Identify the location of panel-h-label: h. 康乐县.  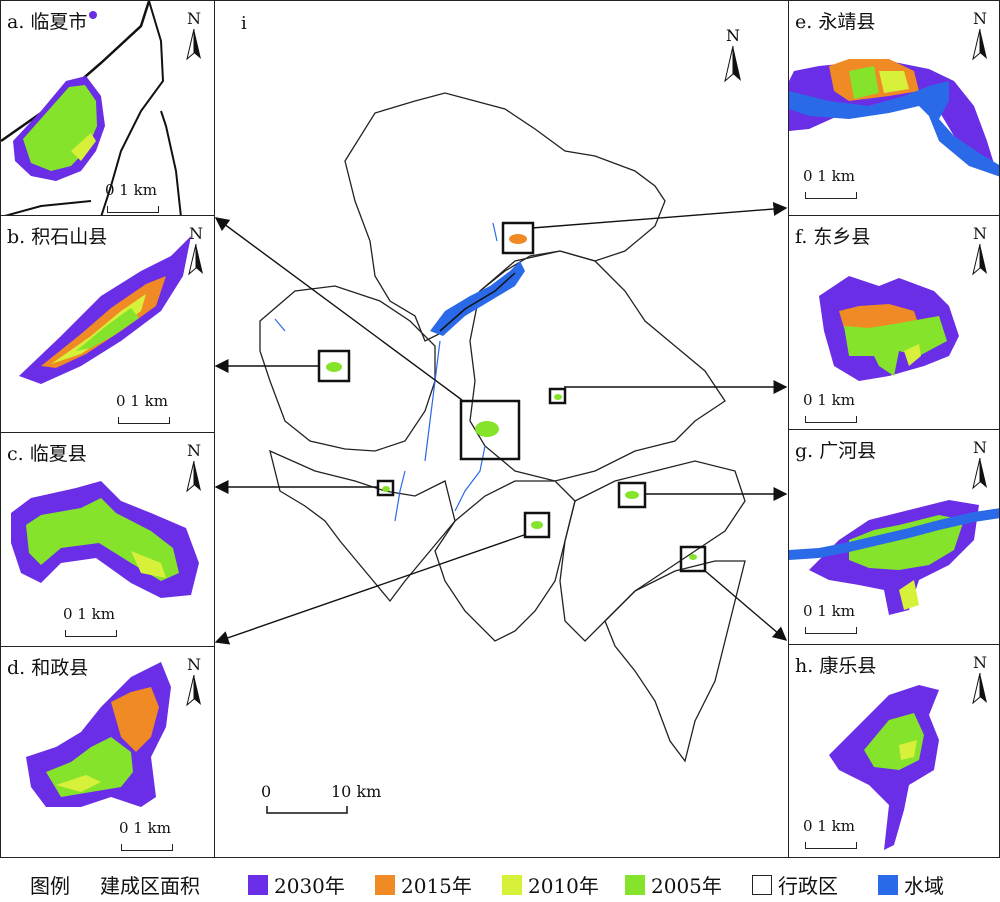
(836, 666).